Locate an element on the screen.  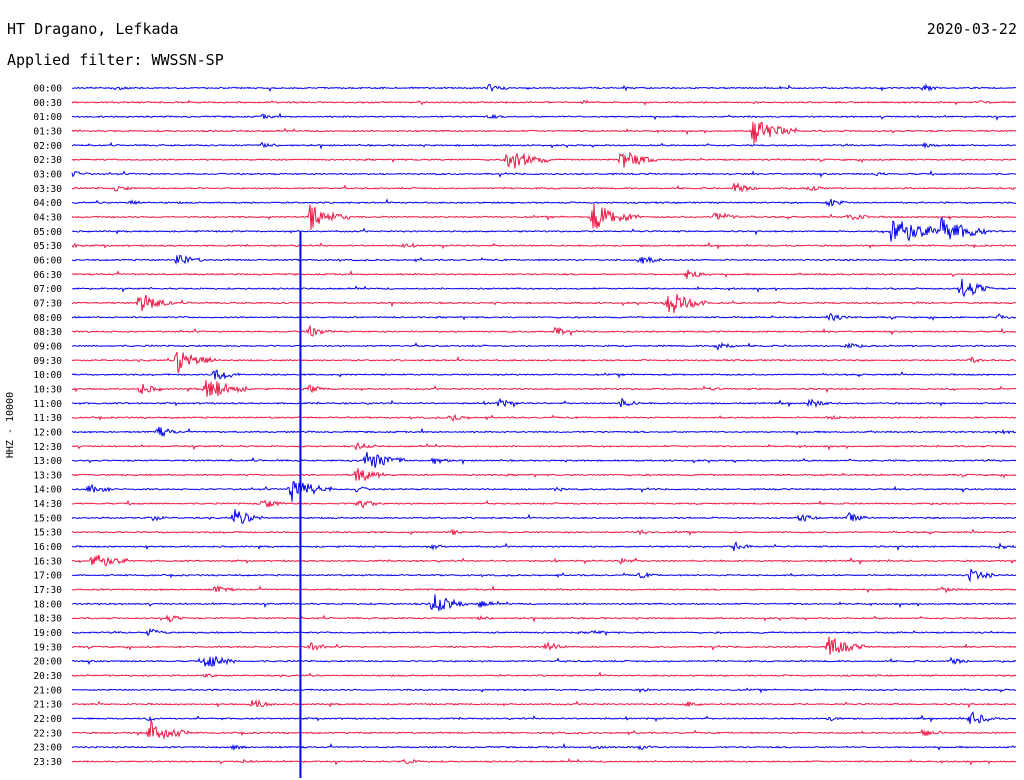
y-tick-label: 09:00 is located at coordinates (47, 346).